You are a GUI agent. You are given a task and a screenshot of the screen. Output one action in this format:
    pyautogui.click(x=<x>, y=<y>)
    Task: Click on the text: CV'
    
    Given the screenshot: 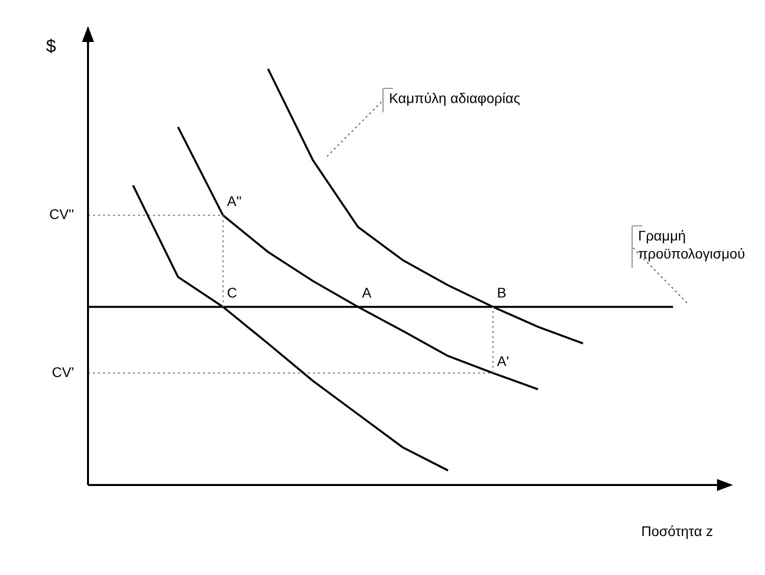 What is the action you would take?
    pyautogui.click(x=63, y=372)
    